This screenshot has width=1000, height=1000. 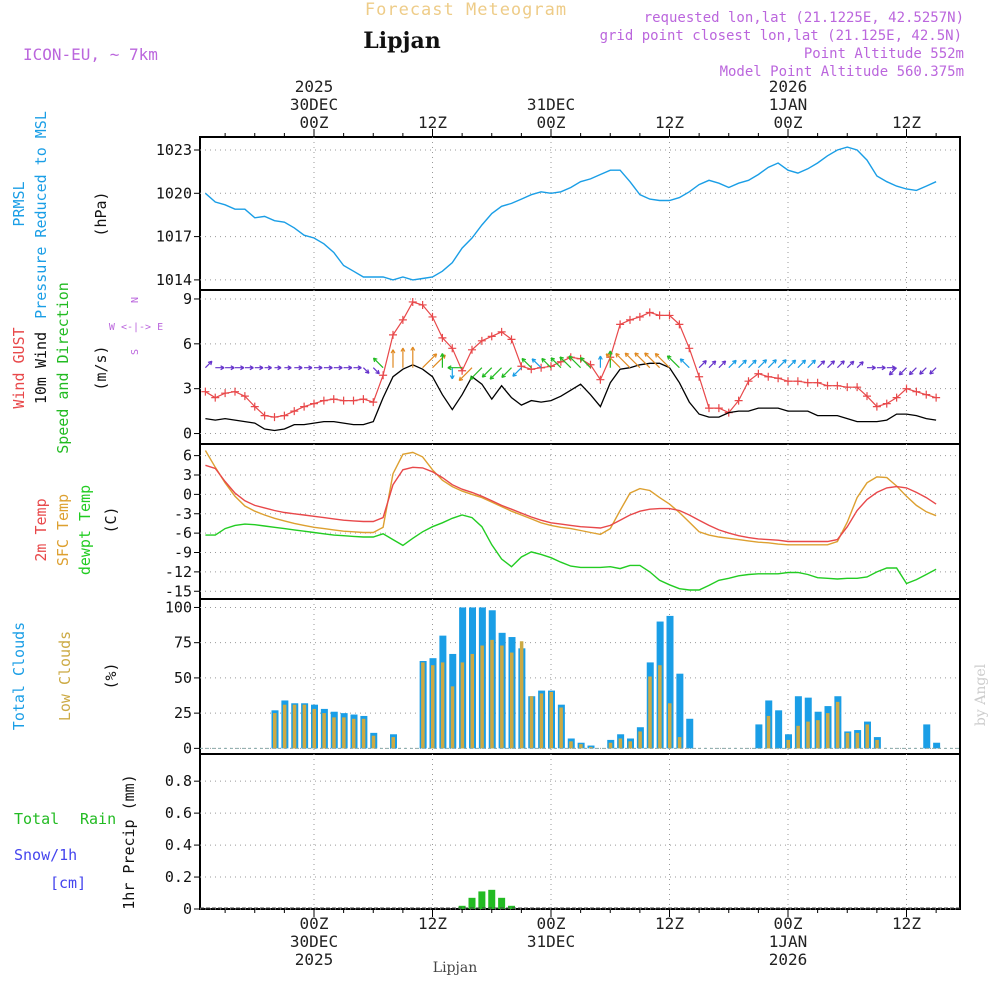 What do you see at coordinates (187, 434) in the screenshot?
I see `y-tick-label: 0` at bounding box center [187, 434].